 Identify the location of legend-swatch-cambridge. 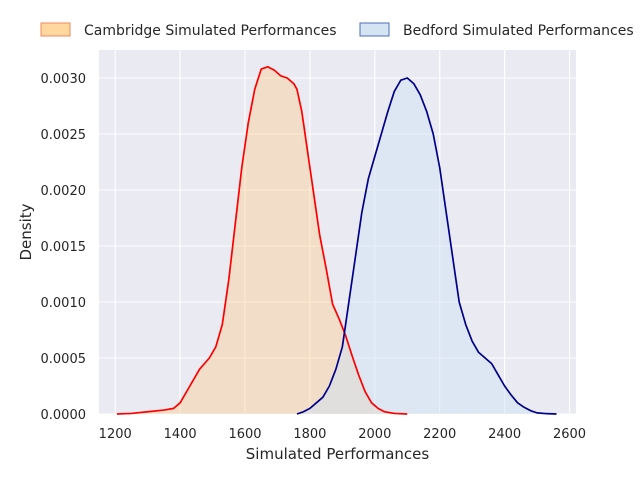
(55, 29).